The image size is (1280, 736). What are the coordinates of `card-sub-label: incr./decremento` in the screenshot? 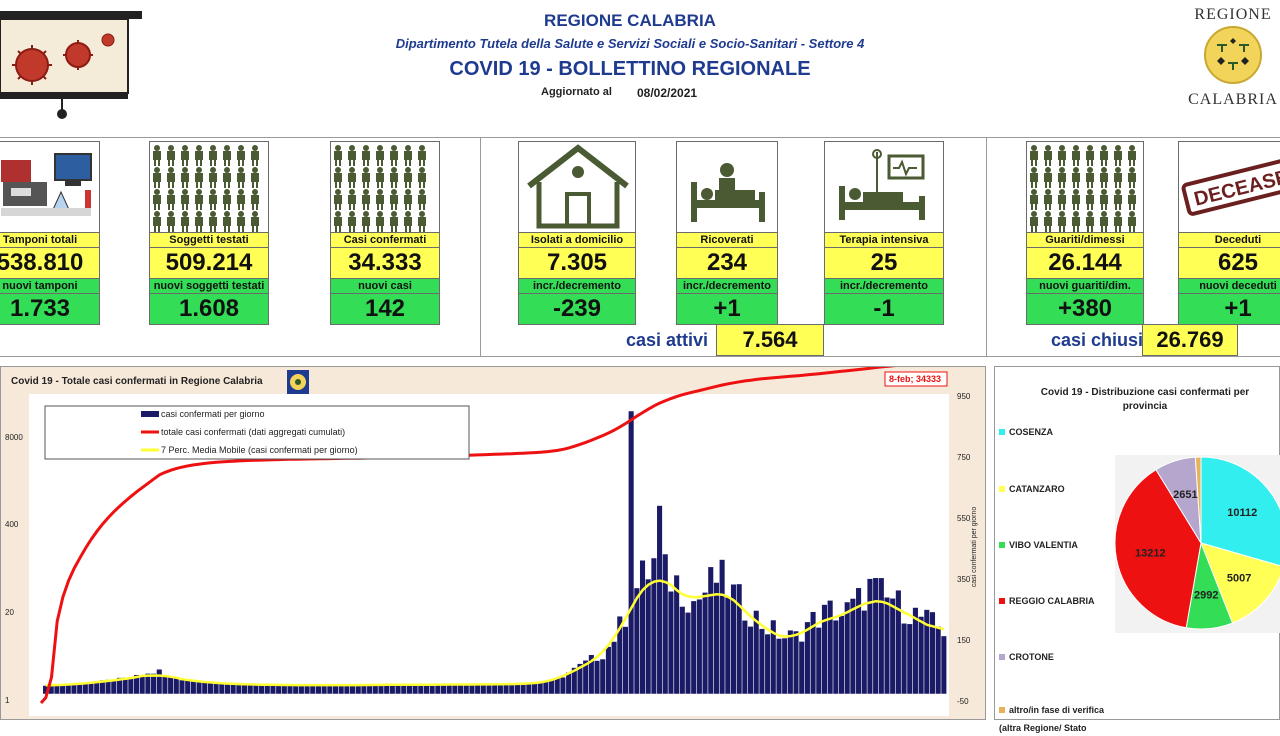 It's located at (577, 286).